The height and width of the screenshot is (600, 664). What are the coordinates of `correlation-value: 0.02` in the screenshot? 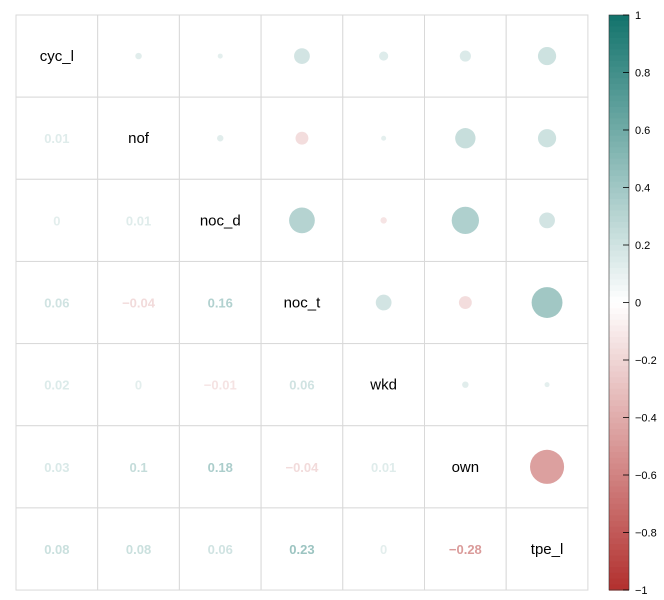 It's located at (56, 385).